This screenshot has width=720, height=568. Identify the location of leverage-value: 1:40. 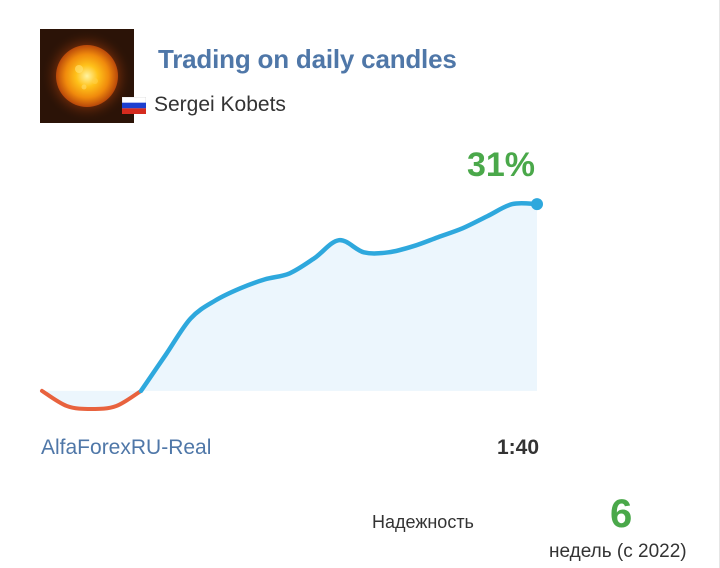
(518, 447).